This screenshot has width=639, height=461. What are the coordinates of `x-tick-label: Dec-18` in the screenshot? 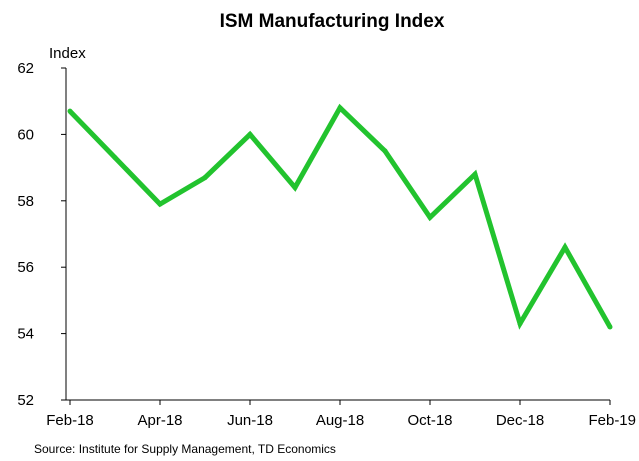 It's located at (520, 420).